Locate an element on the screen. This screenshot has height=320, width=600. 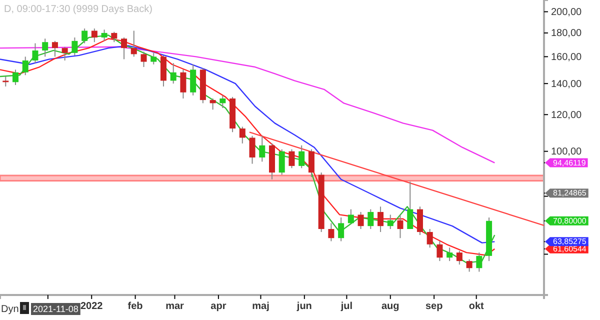
x-tick-label: jul is located at coordinates (346, 306).